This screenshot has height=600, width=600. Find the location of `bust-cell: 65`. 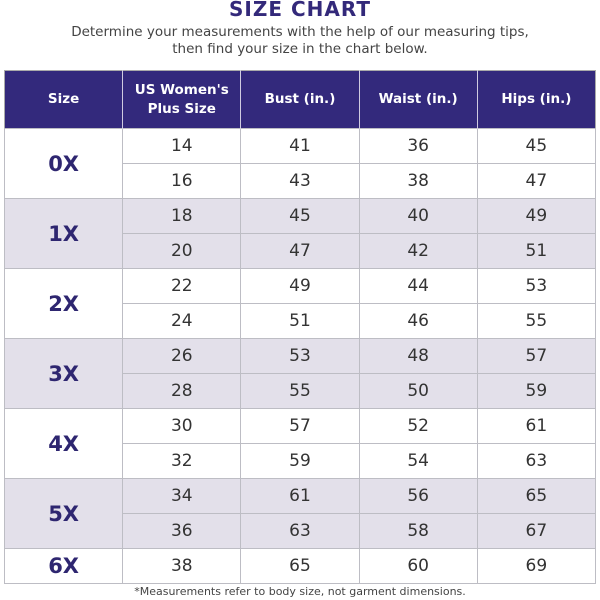

bust-cell: 65 is located at coordinates (300, 566).